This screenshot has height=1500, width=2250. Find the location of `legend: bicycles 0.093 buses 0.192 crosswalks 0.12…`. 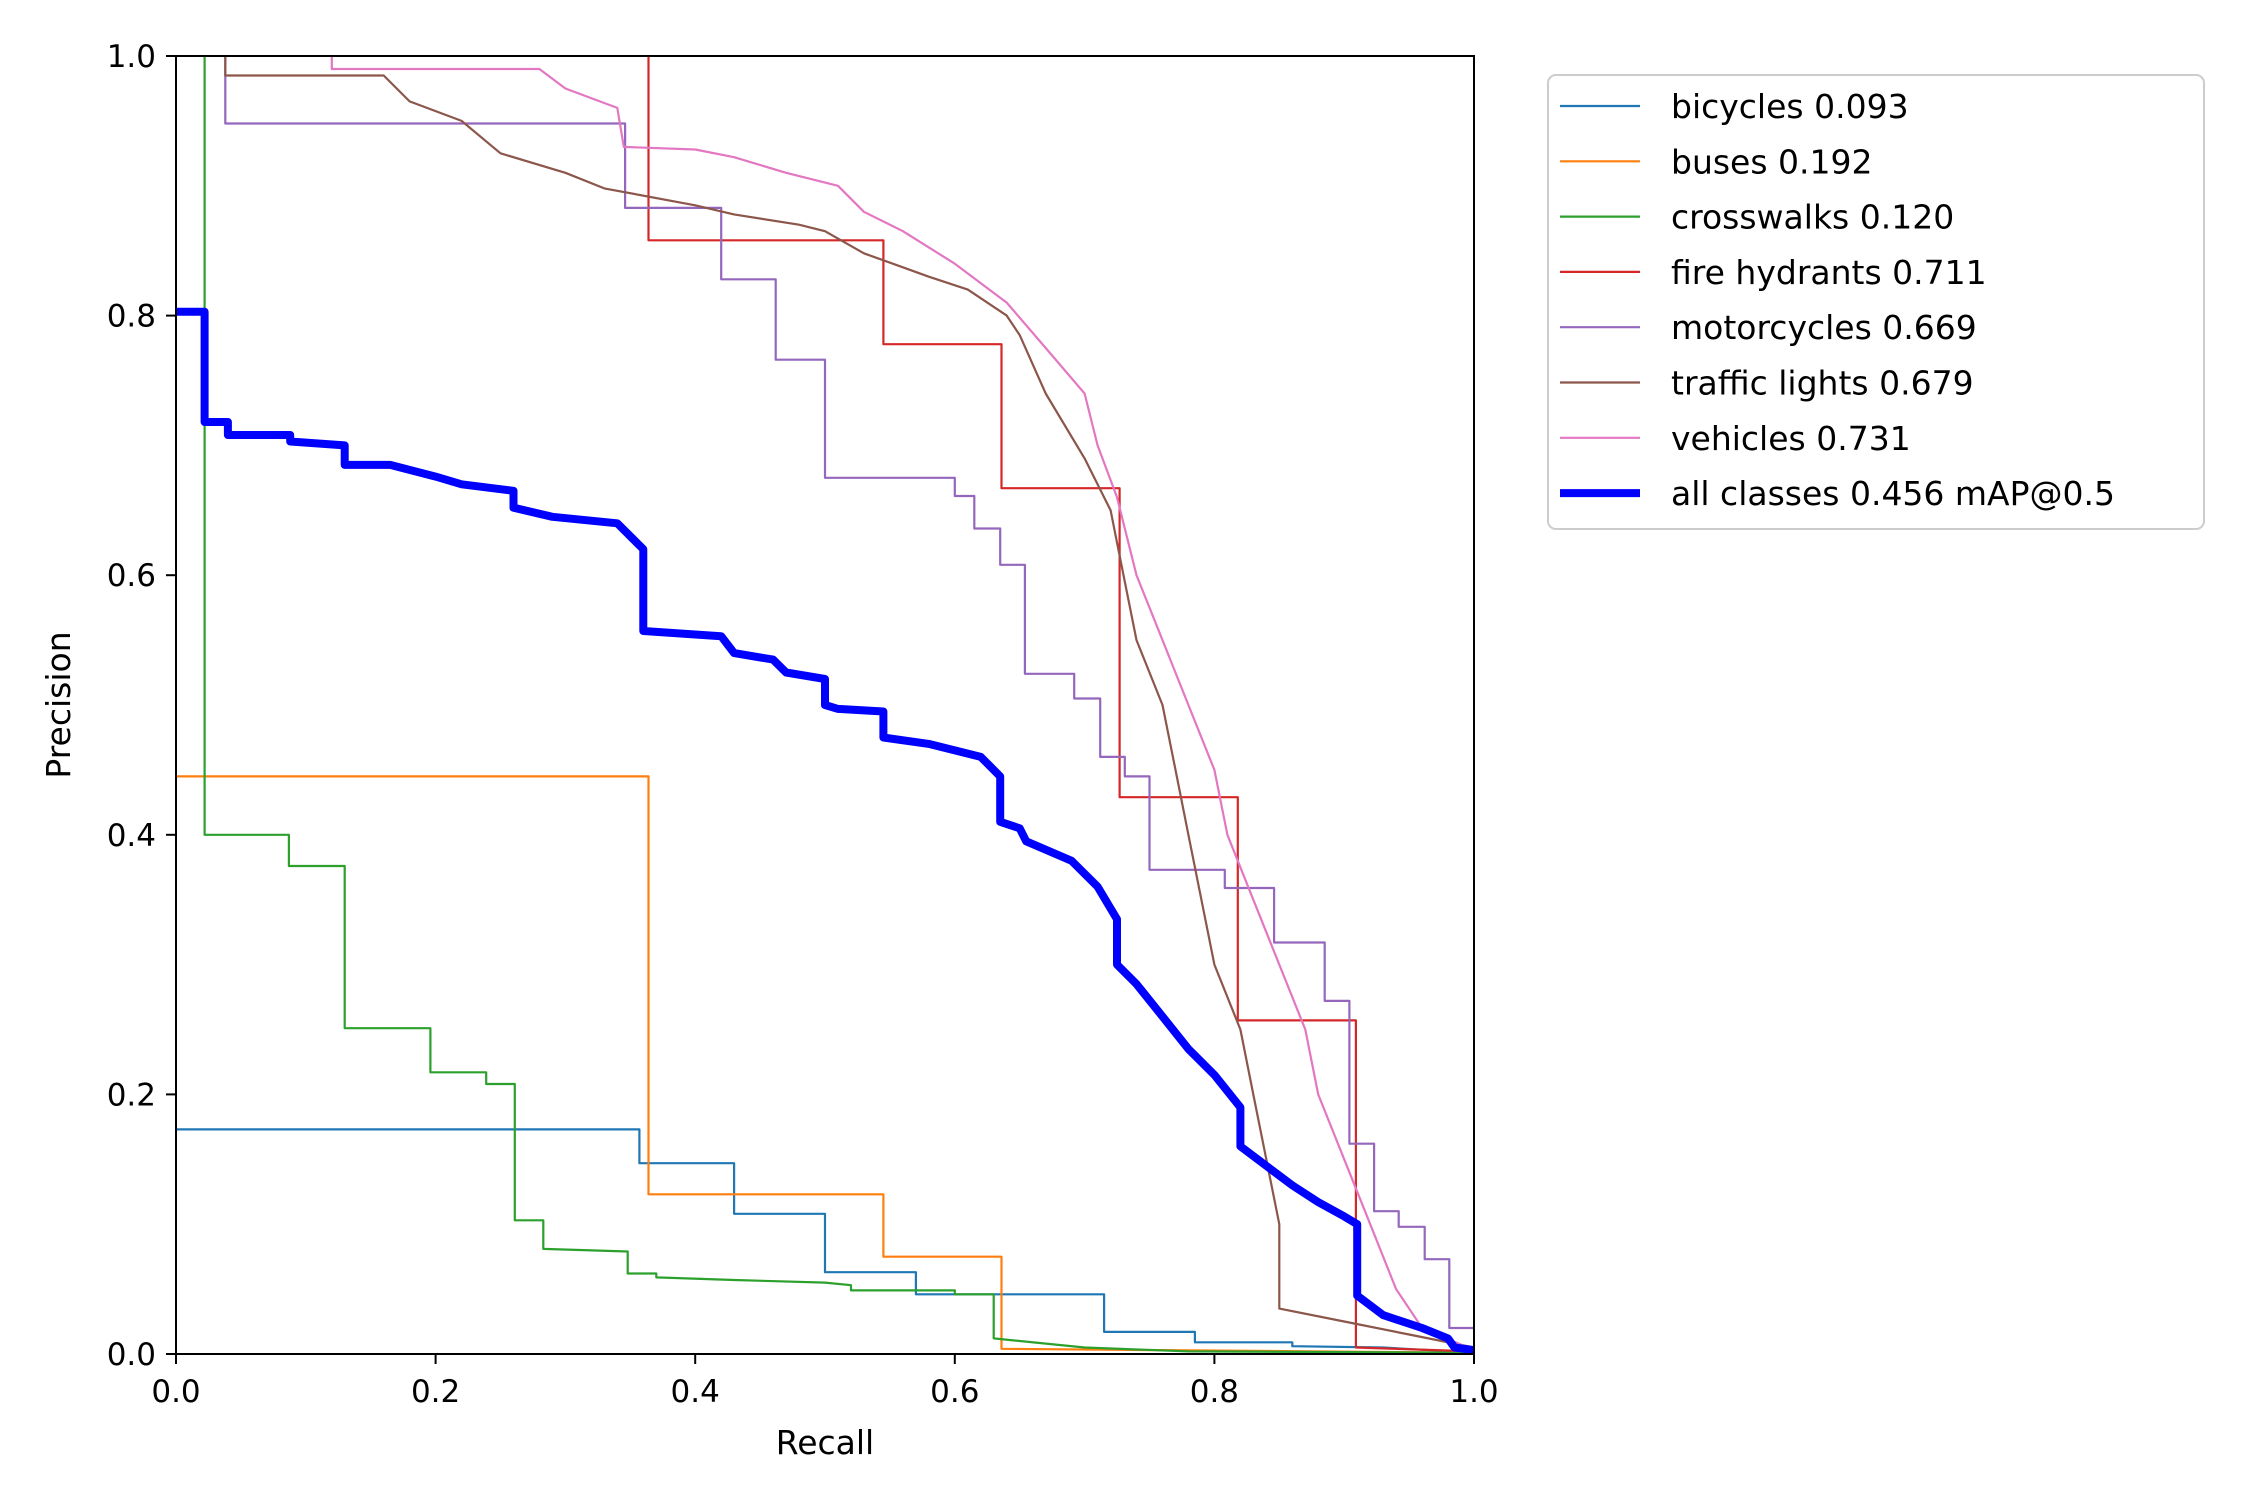

legend: bicycles 0.093 buses 0.192 crosswalks 0.12… is located at coordinates (1876, 302).